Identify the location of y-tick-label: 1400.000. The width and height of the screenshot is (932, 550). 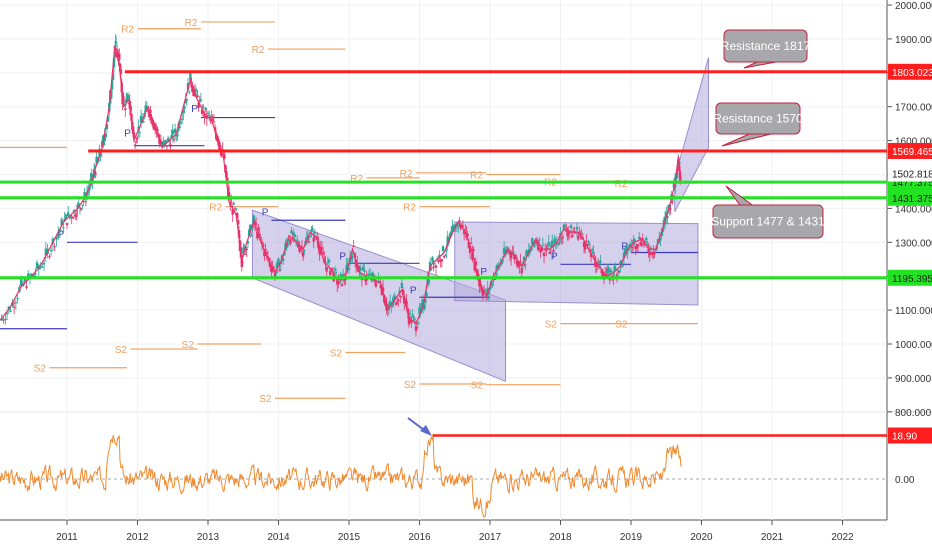
(913, 209).